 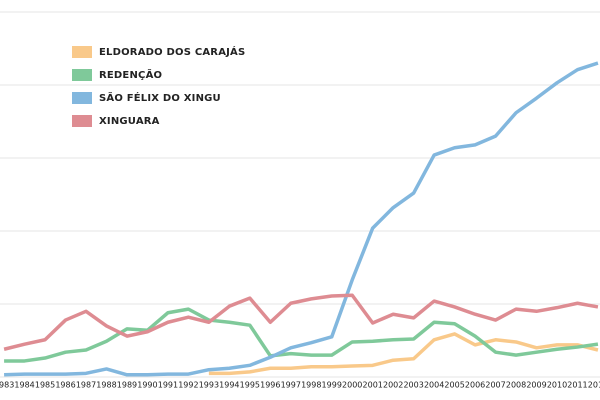 What do you see at coordinates (45, 385) in the screenshot?
I see `x-tick-label: 1985` at bounding box center [45, 385].